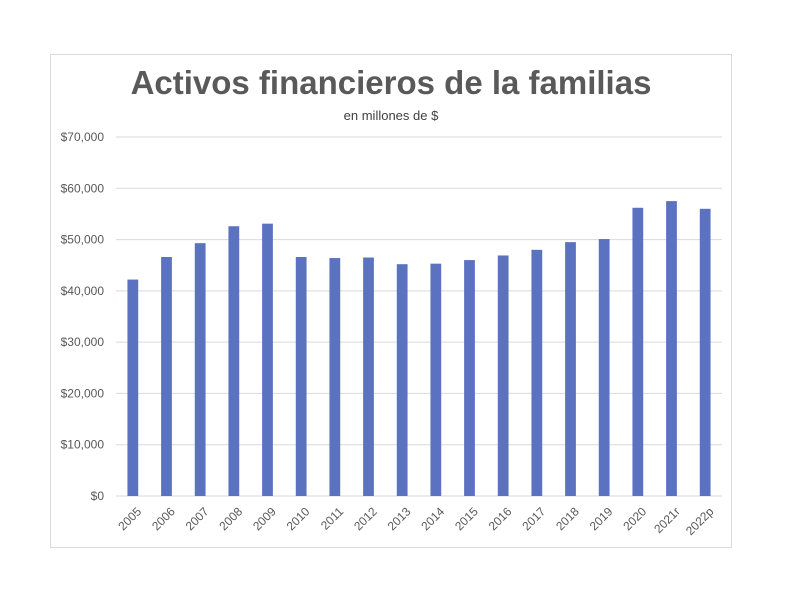 The width and height of the screenshot is (792, 612). What do you see at coordinates (432, 518) in the screenshot?
I see `x-tick-label: 2014` at bounding box center [432, 518].